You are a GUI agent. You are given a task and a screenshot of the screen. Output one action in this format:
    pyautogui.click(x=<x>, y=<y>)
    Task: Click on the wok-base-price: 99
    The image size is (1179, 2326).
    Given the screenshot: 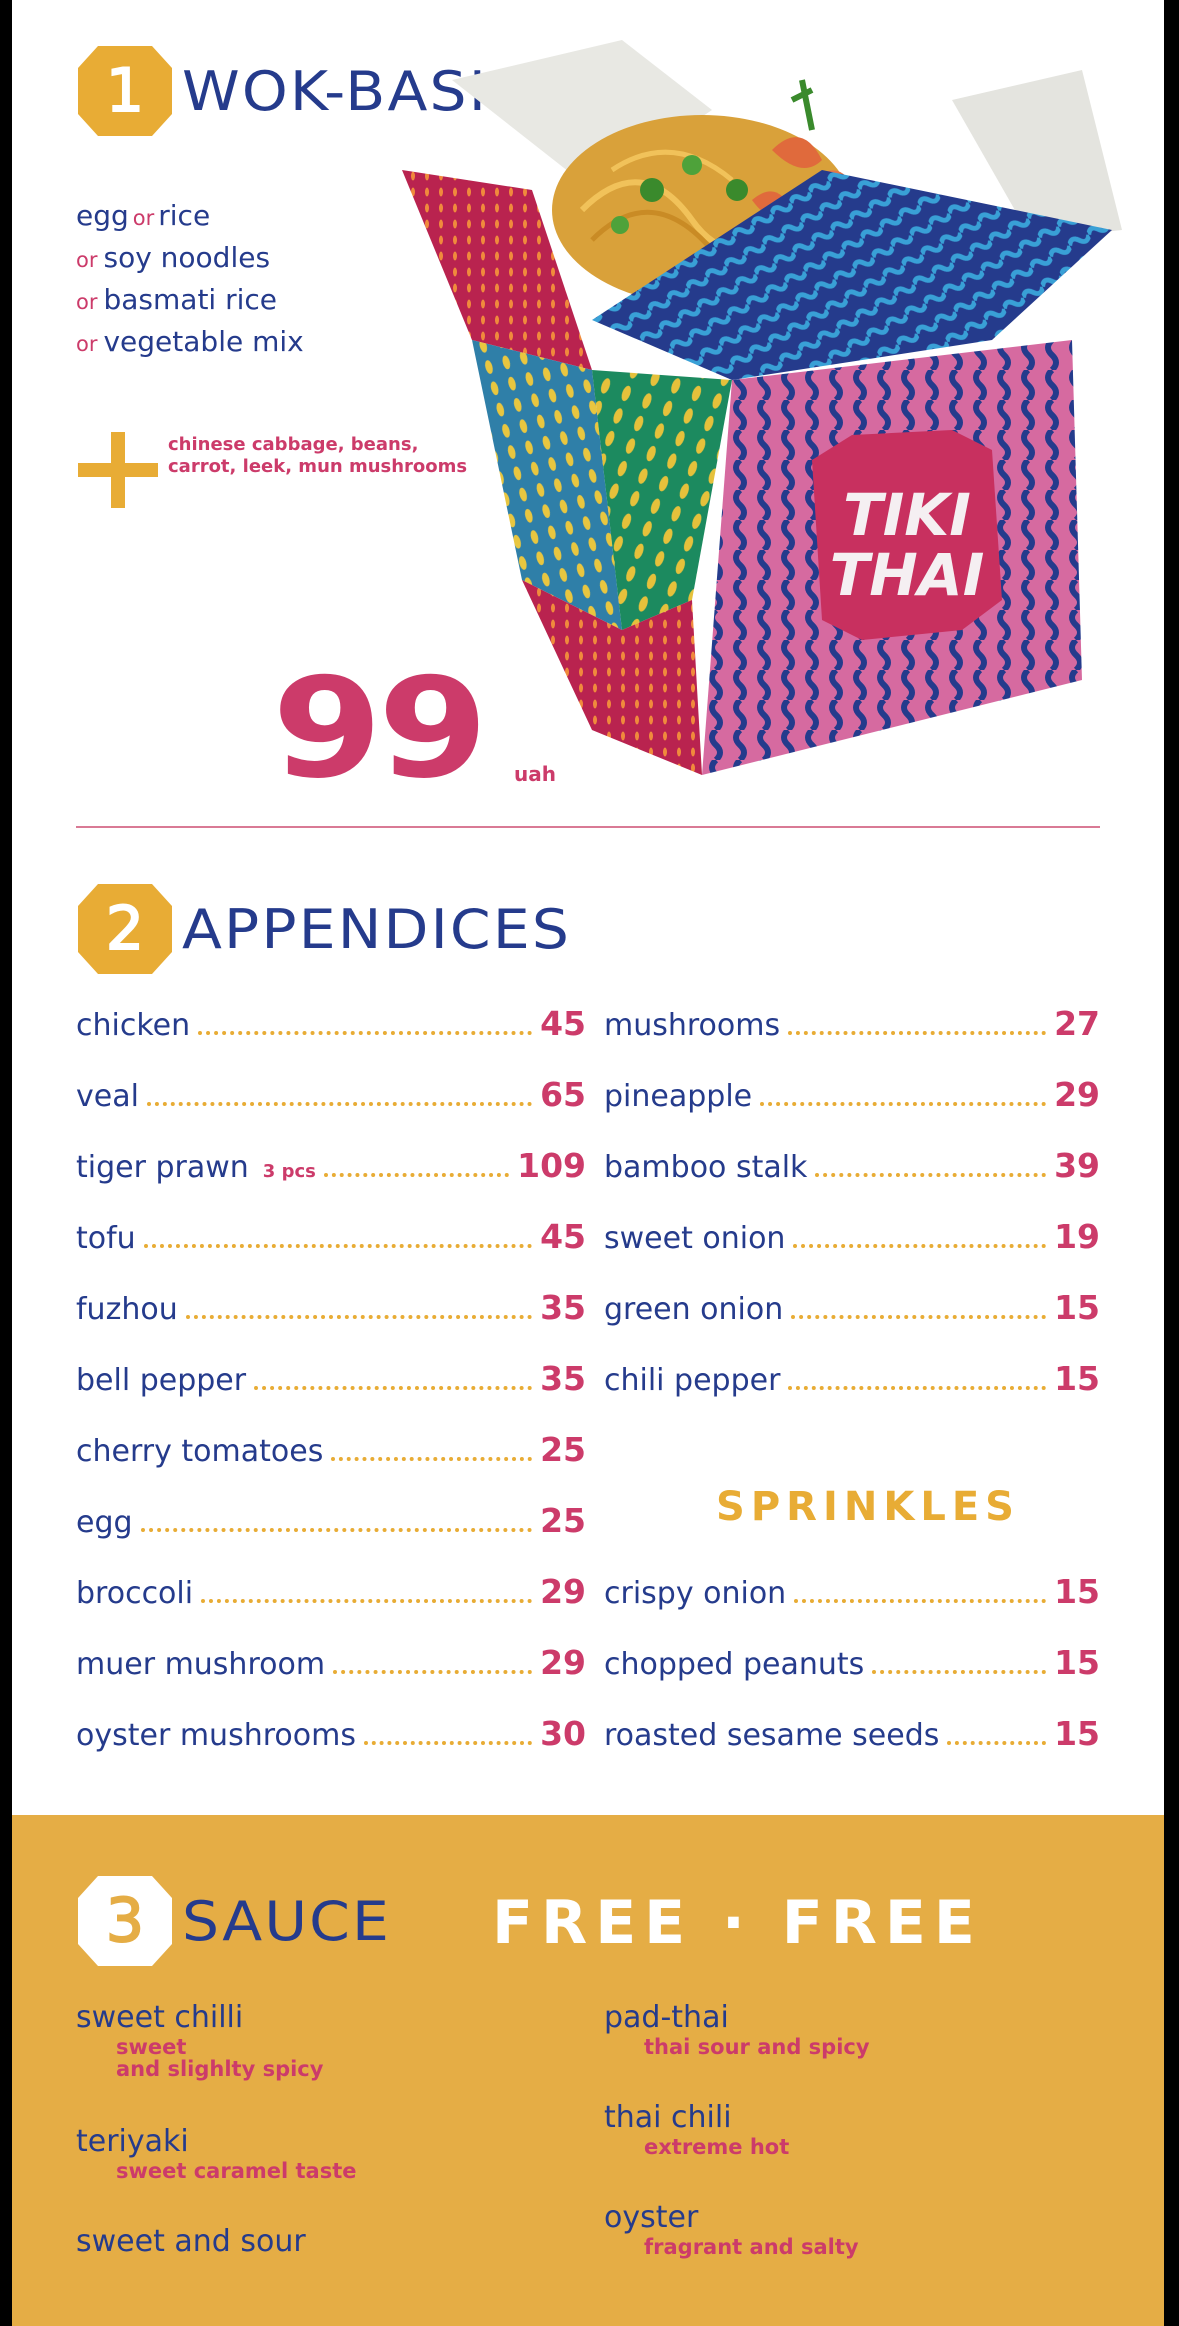 What is the action you would take?
    pyautogui.click(x=380, y=728)
    